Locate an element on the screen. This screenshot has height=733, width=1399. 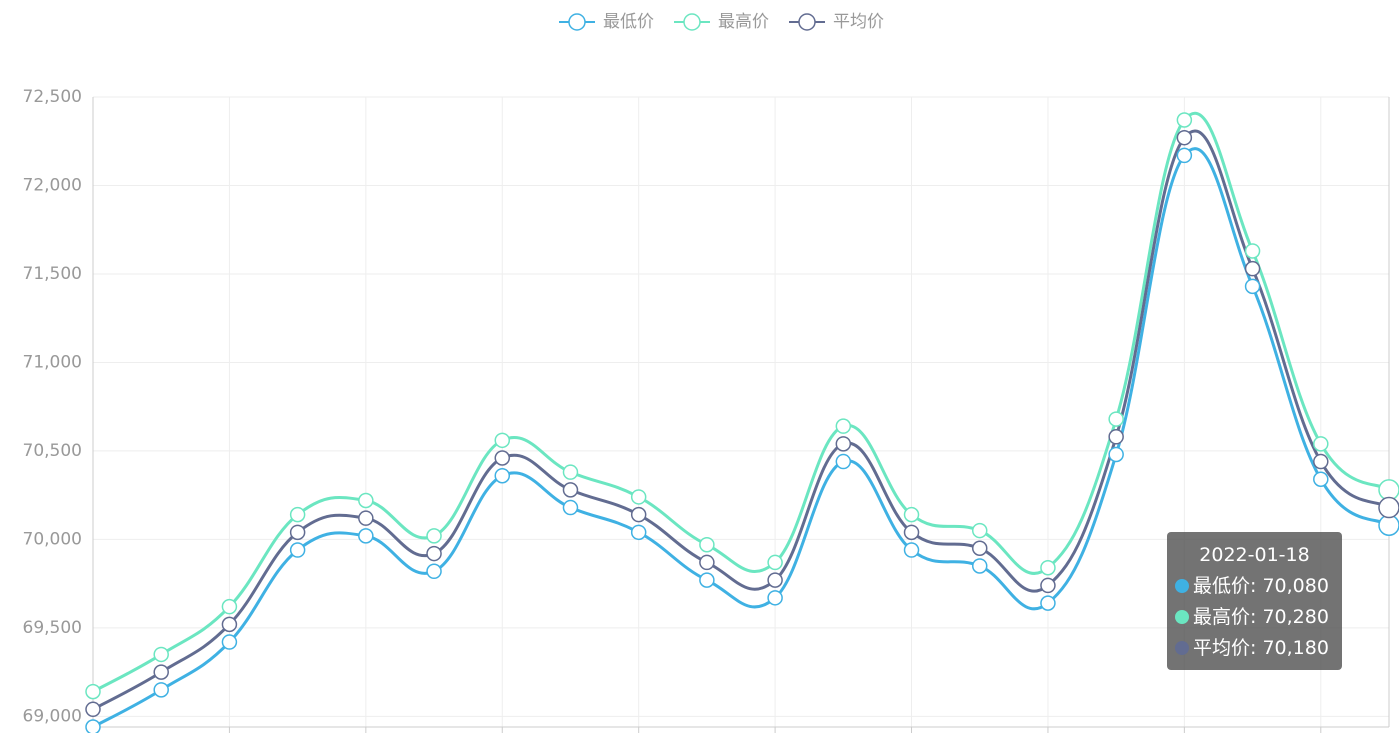
tooltip-text: 最低价: 70,080 is located at coordinates (1261, 586).